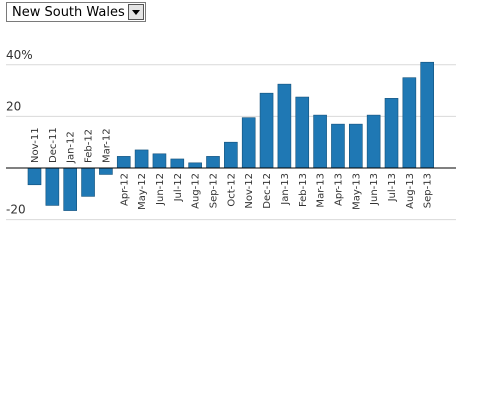 The width and height of the screenshot is (480, 400). What do you see at coordinates (428, 190) in the screenshot?
I see `category-label: Sep-13` at bounding box center [428, 190].